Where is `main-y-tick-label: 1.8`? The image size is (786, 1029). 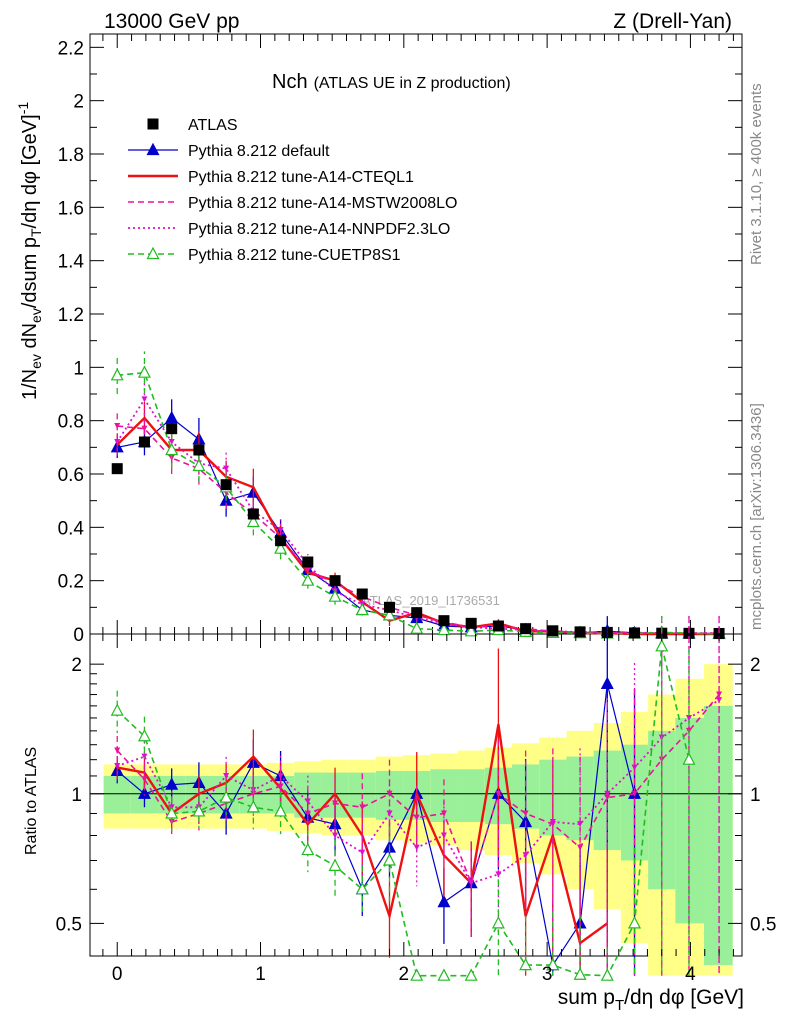 main-y-tick-label: 1.8 is located at coordinates (71, 155).